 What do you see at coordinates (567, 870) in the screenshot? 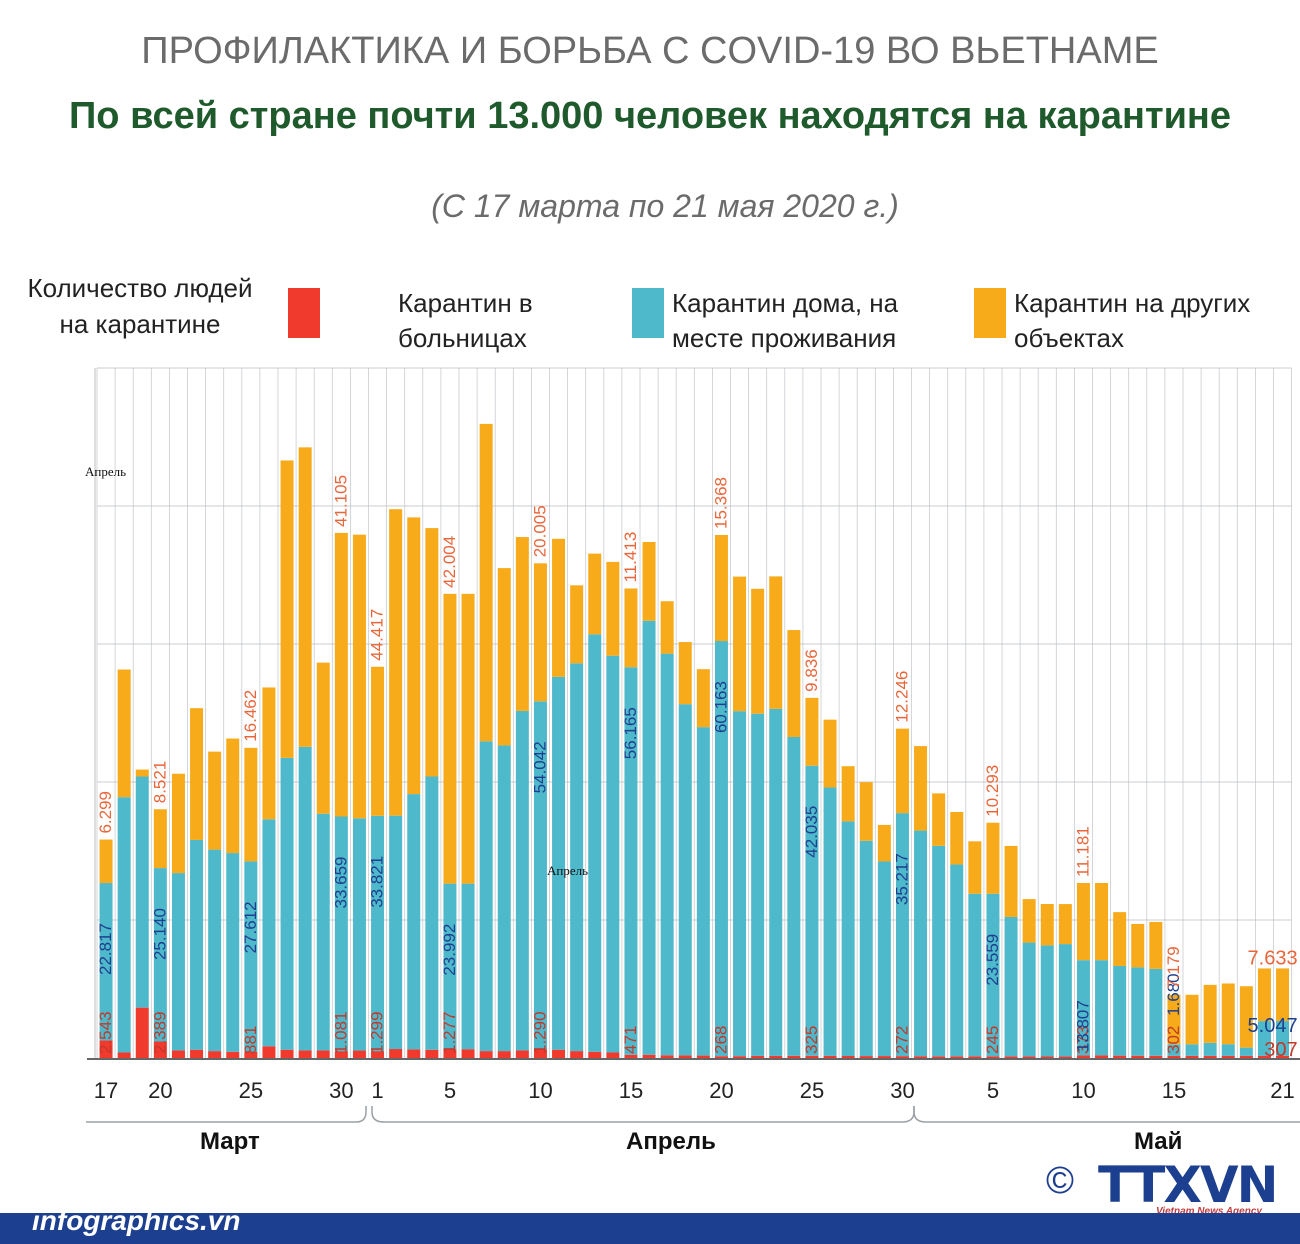
I see `stray-label: Апрель` at bounding box center [567, 870].